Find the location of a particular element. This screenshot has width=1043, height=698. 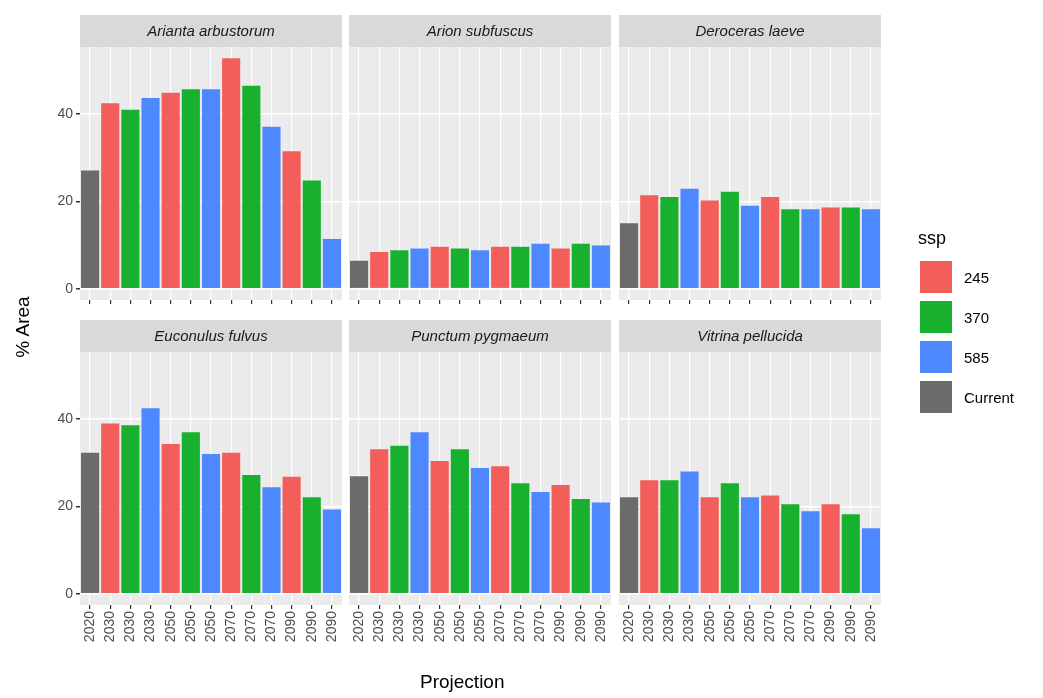

chart-title: Arianta arbustorum is located at coordinates (210, 31).